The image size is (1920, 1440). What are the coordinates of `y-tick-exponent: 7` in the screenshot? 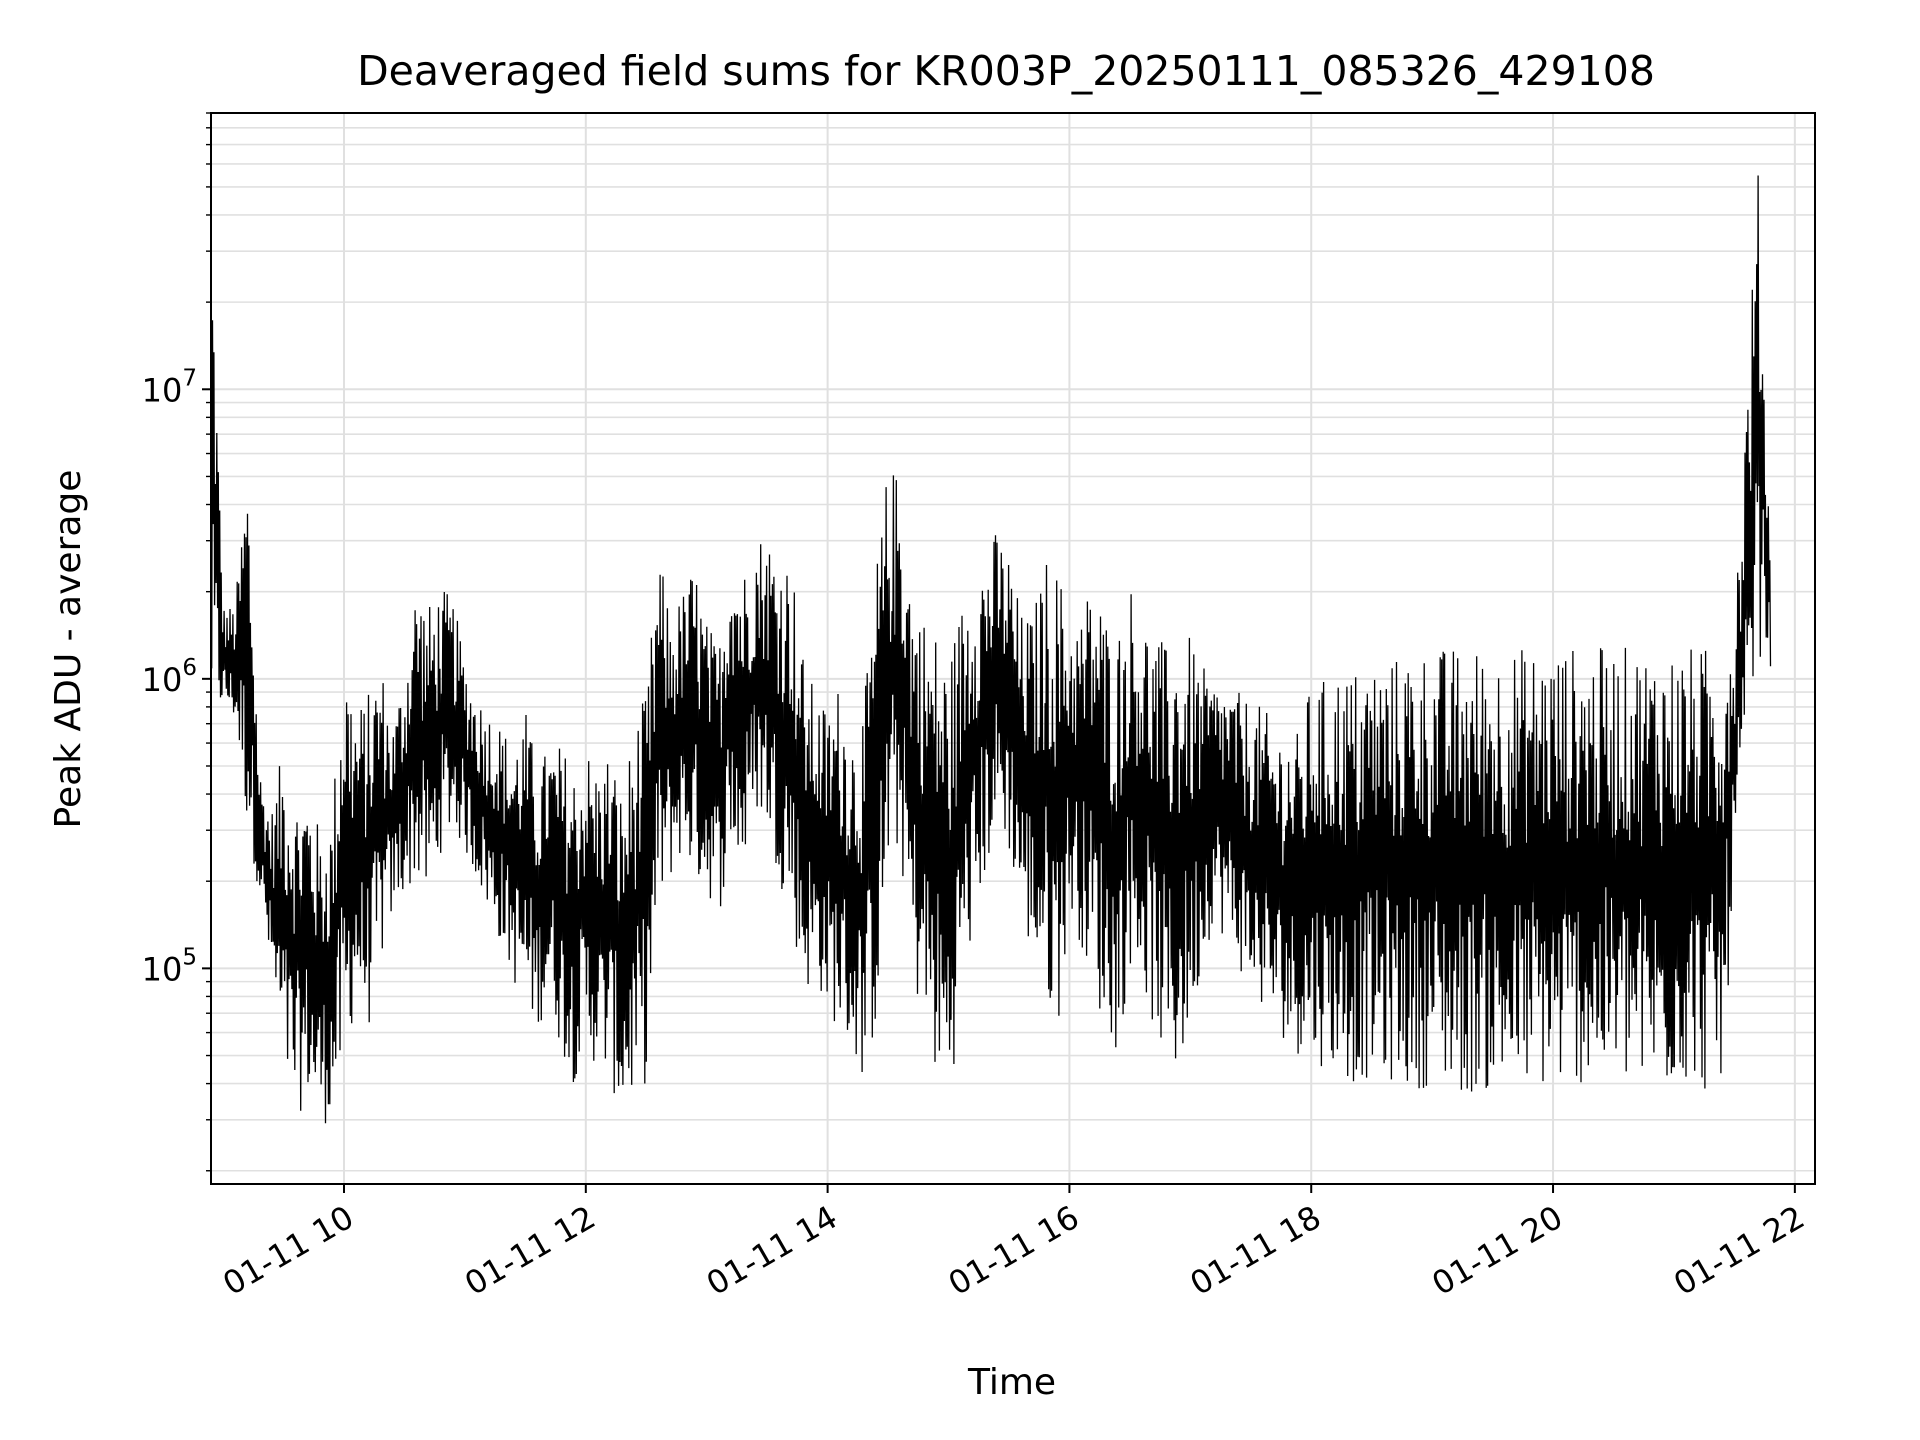 It's located at (189, 378).